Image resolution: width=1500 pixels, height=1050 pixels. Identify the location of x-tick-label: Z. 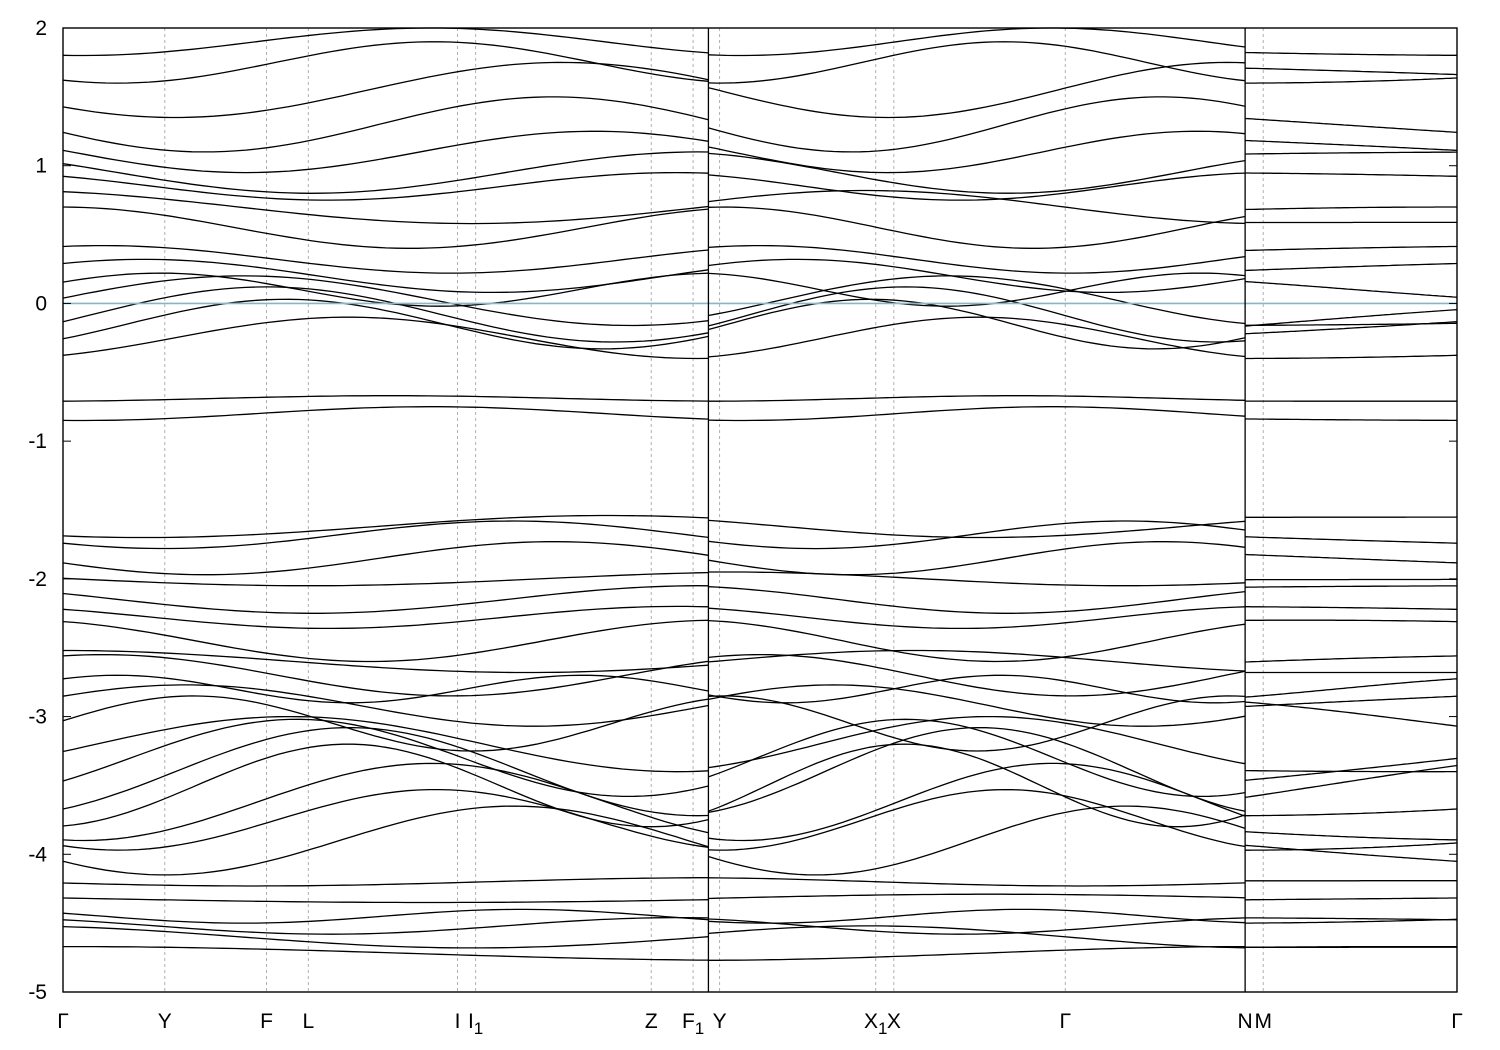
(651, 1021).